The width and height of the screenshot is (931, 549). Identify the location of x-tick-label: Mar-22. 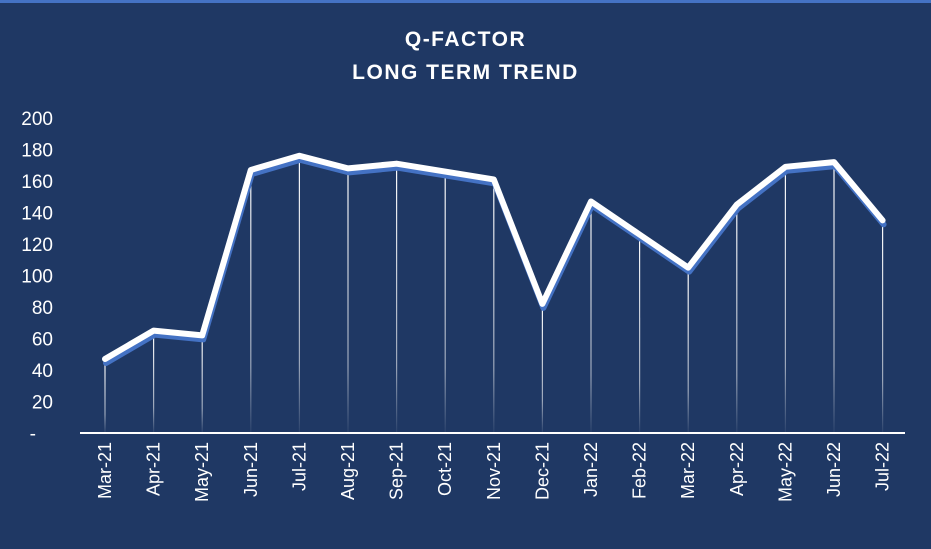
(688, 470).